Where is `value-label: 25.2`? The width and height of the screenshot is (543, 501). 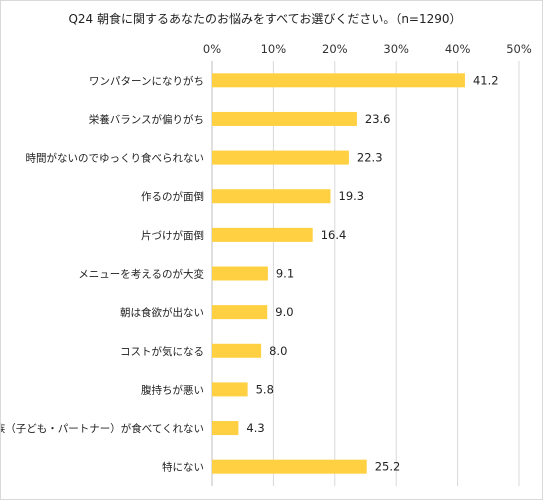 value-label: 25.2 is located at coordinates (388, 467).